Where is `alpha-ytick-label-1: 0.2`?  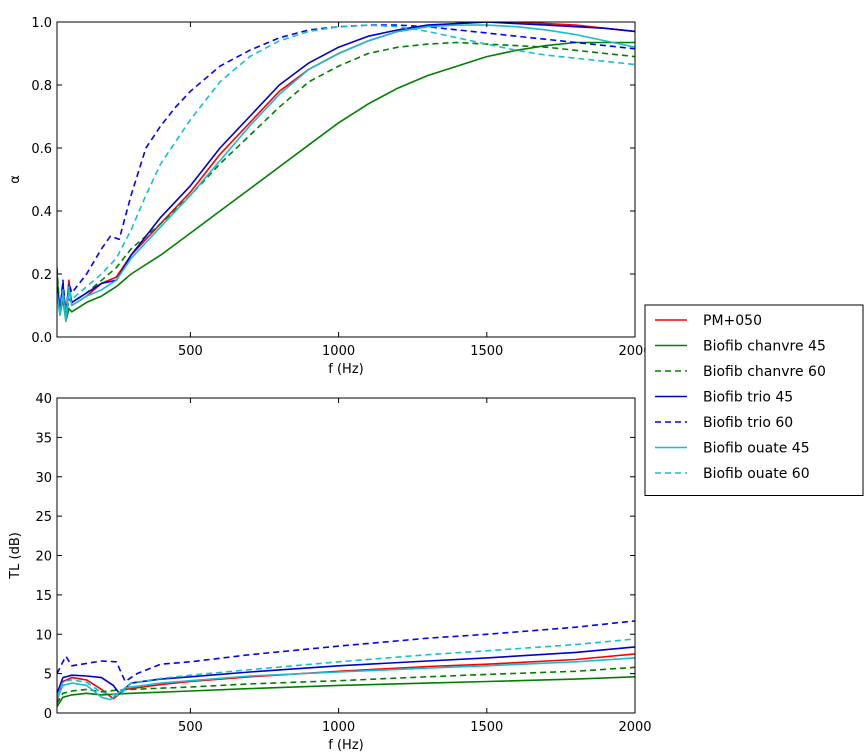 alpha-ytick-label-1: 0.2 is located at coordinates (41, 275).